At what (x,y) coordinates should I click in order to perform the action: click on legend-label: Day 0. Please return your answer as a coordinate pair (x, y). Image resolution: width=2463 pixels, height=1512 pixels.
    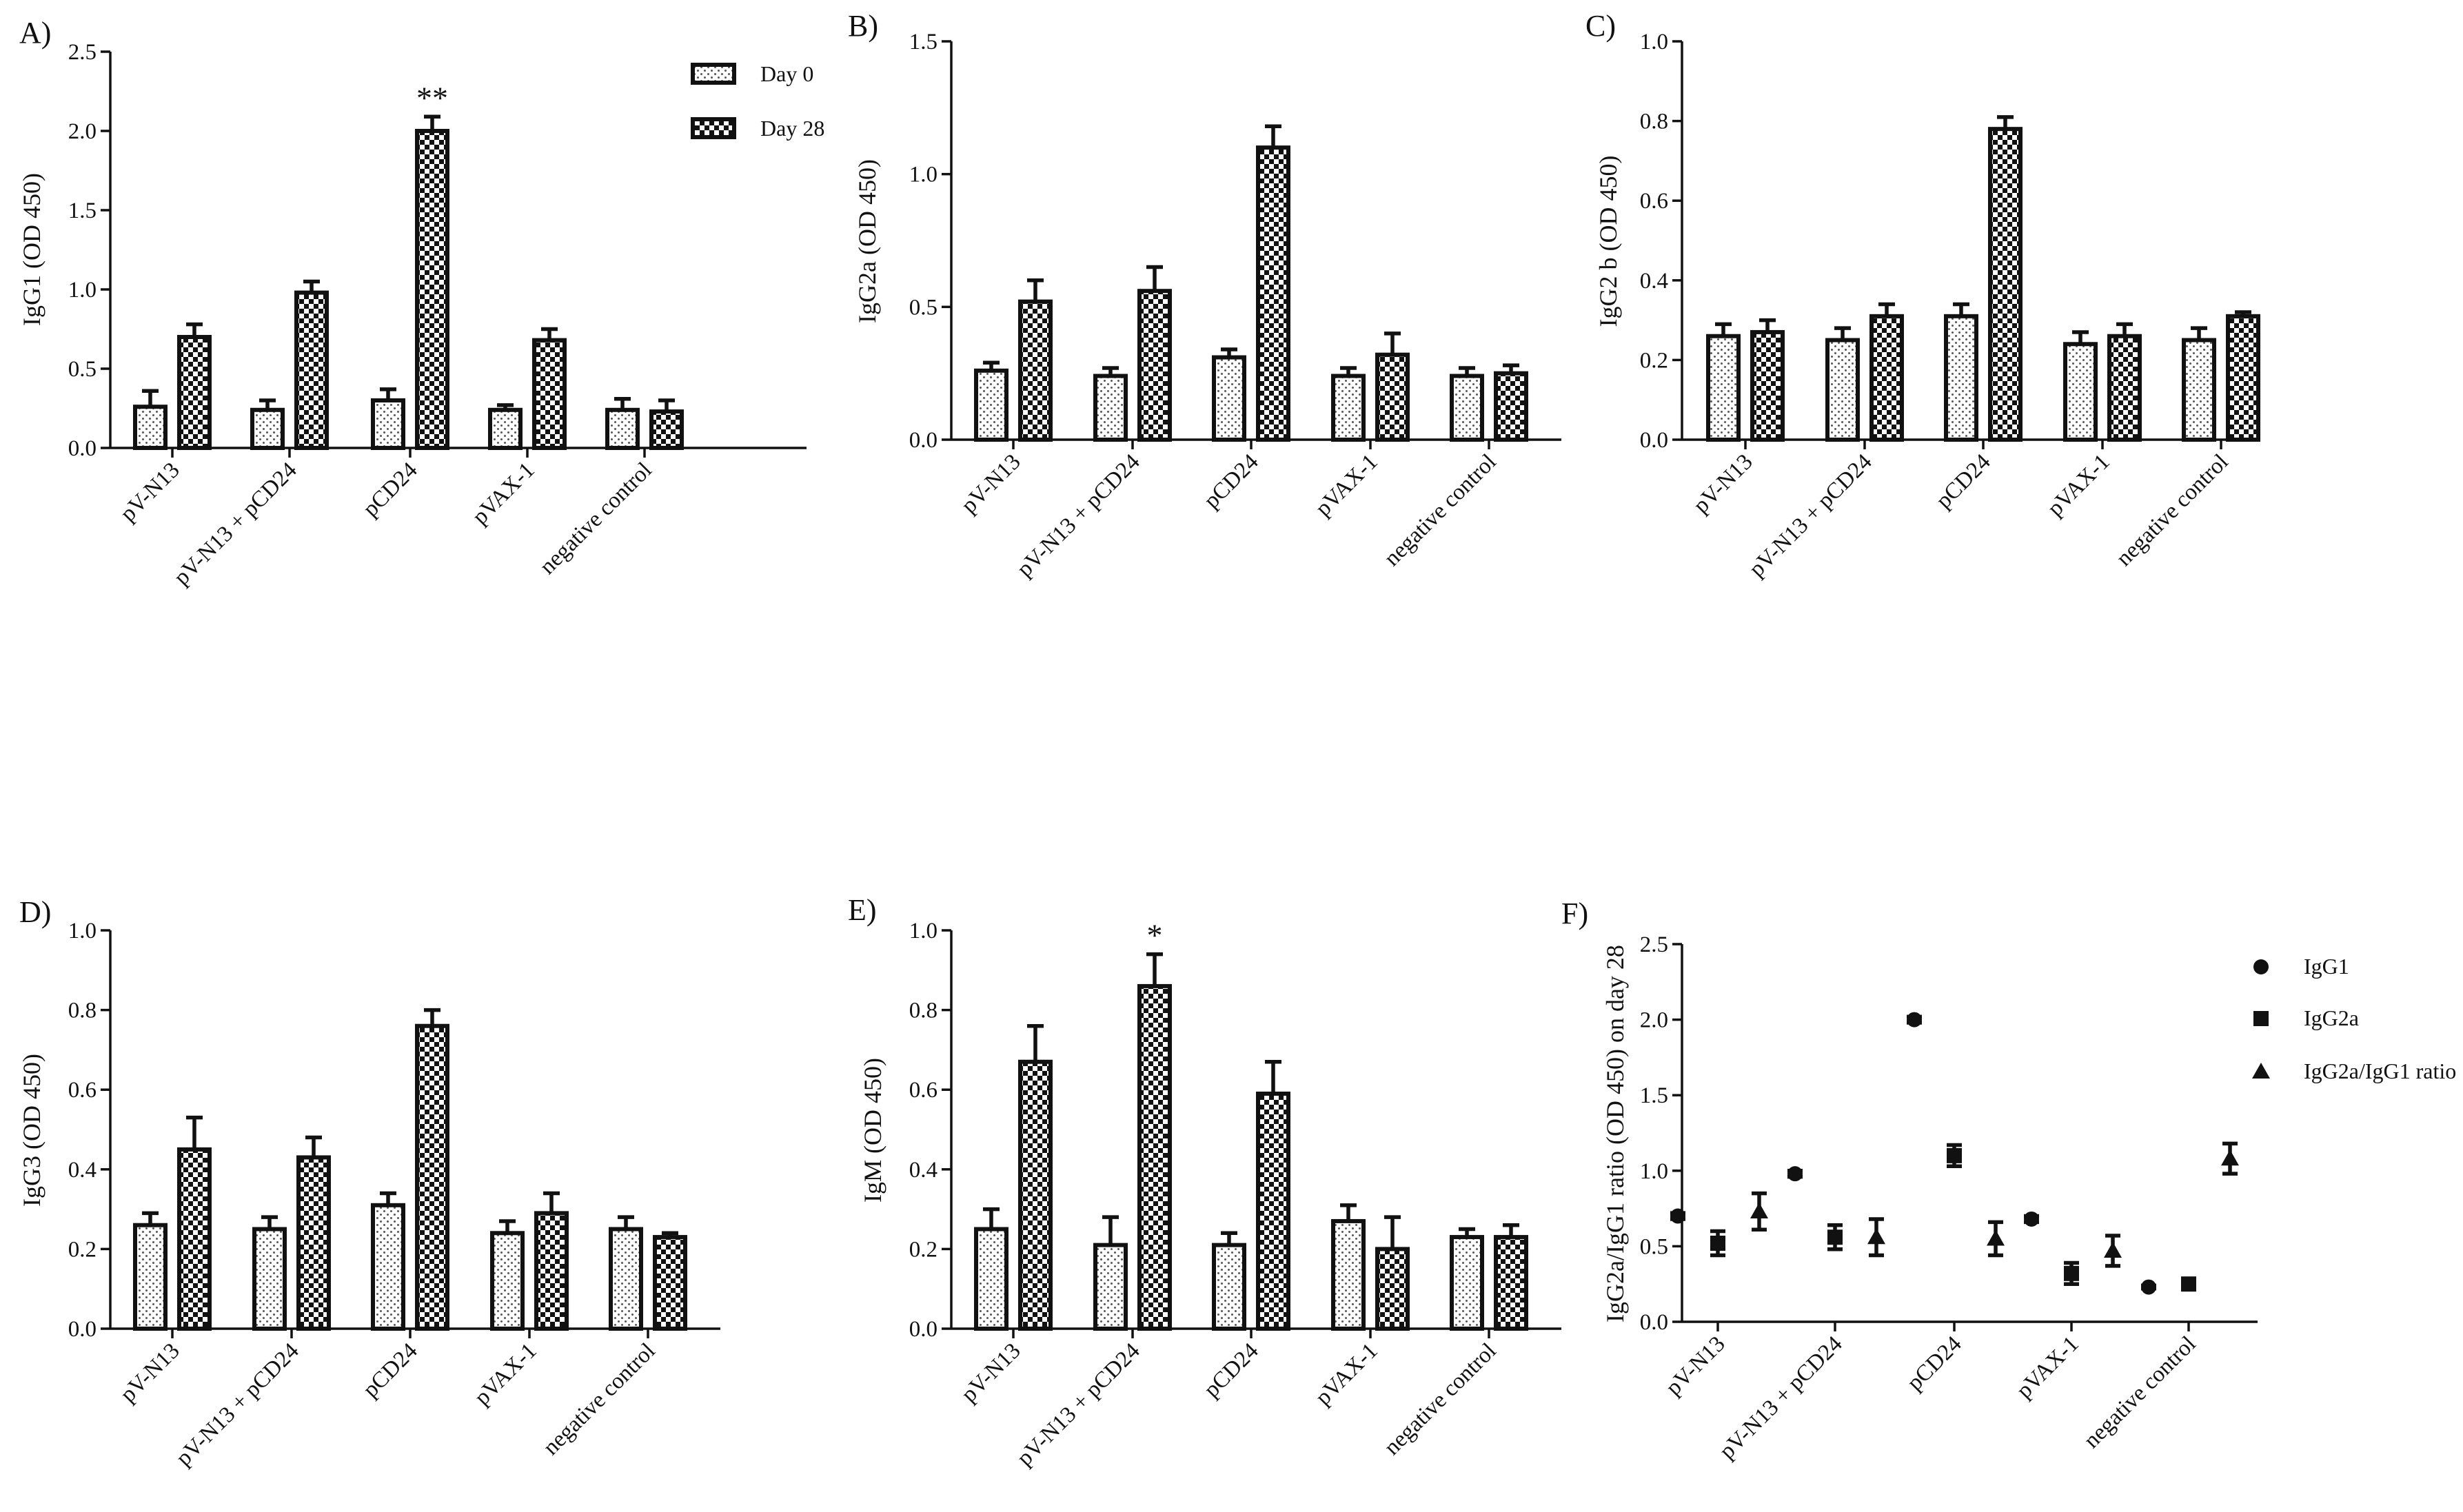
    Looking at the image, I should click on (786, 73).